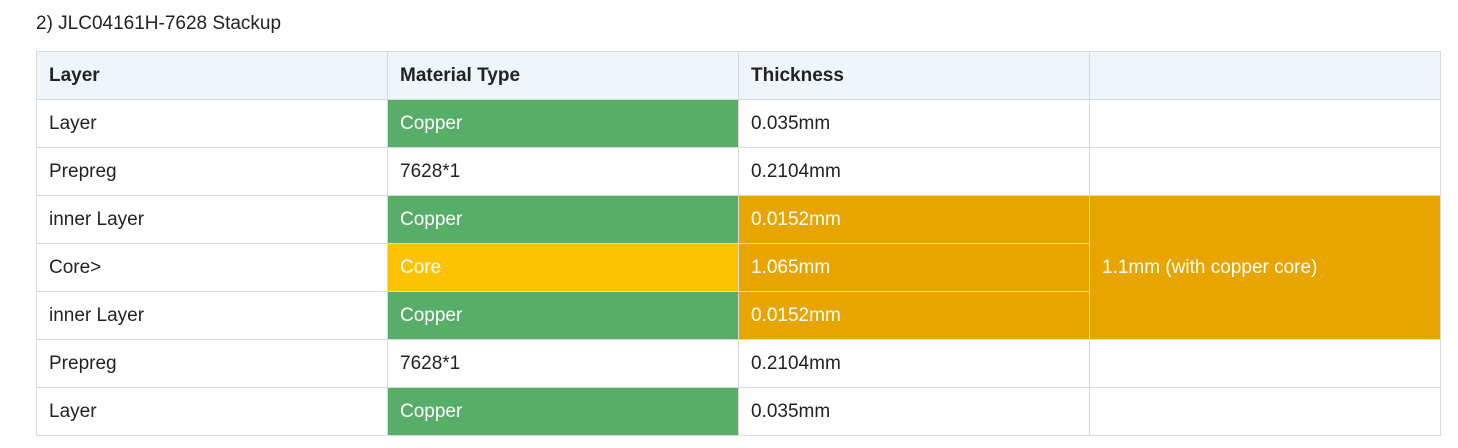 The image size is (1458, 448). What do you see at coordinates (914, 267) in the screenshot?
I see `cell-thickness: 1.065mm` at bounding box center [914, 267].